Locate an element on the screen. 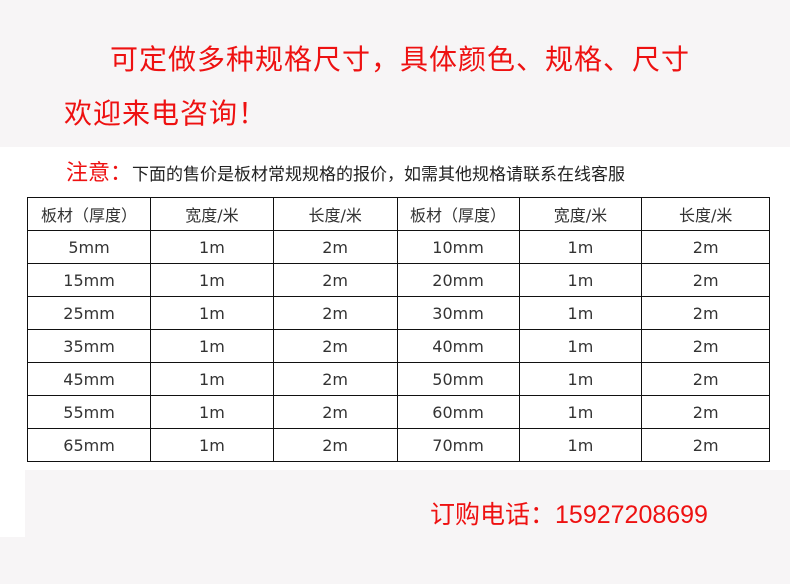  table-cell: 50mm is located at coordinates (458, 379).